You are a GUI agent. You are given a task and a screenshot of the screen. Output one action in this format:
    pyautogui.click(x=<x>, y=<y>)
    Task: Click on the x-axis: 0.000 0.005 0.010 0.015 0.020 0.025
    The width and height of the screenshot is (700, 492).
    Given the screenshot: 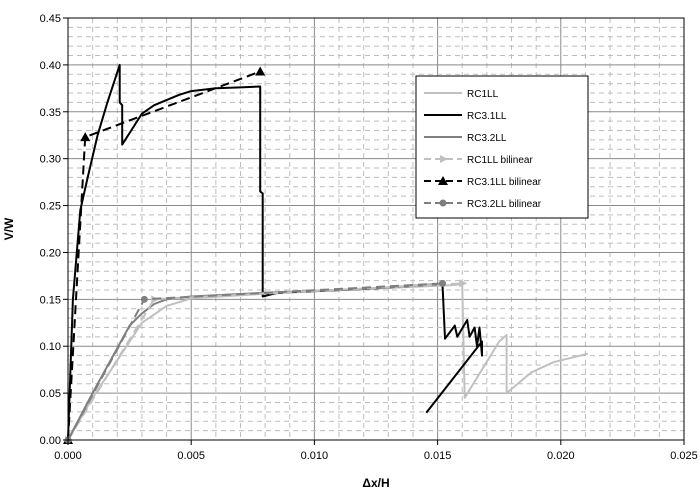 What is the action you would take?
    pyautogui.click(x=376, y=451)
    